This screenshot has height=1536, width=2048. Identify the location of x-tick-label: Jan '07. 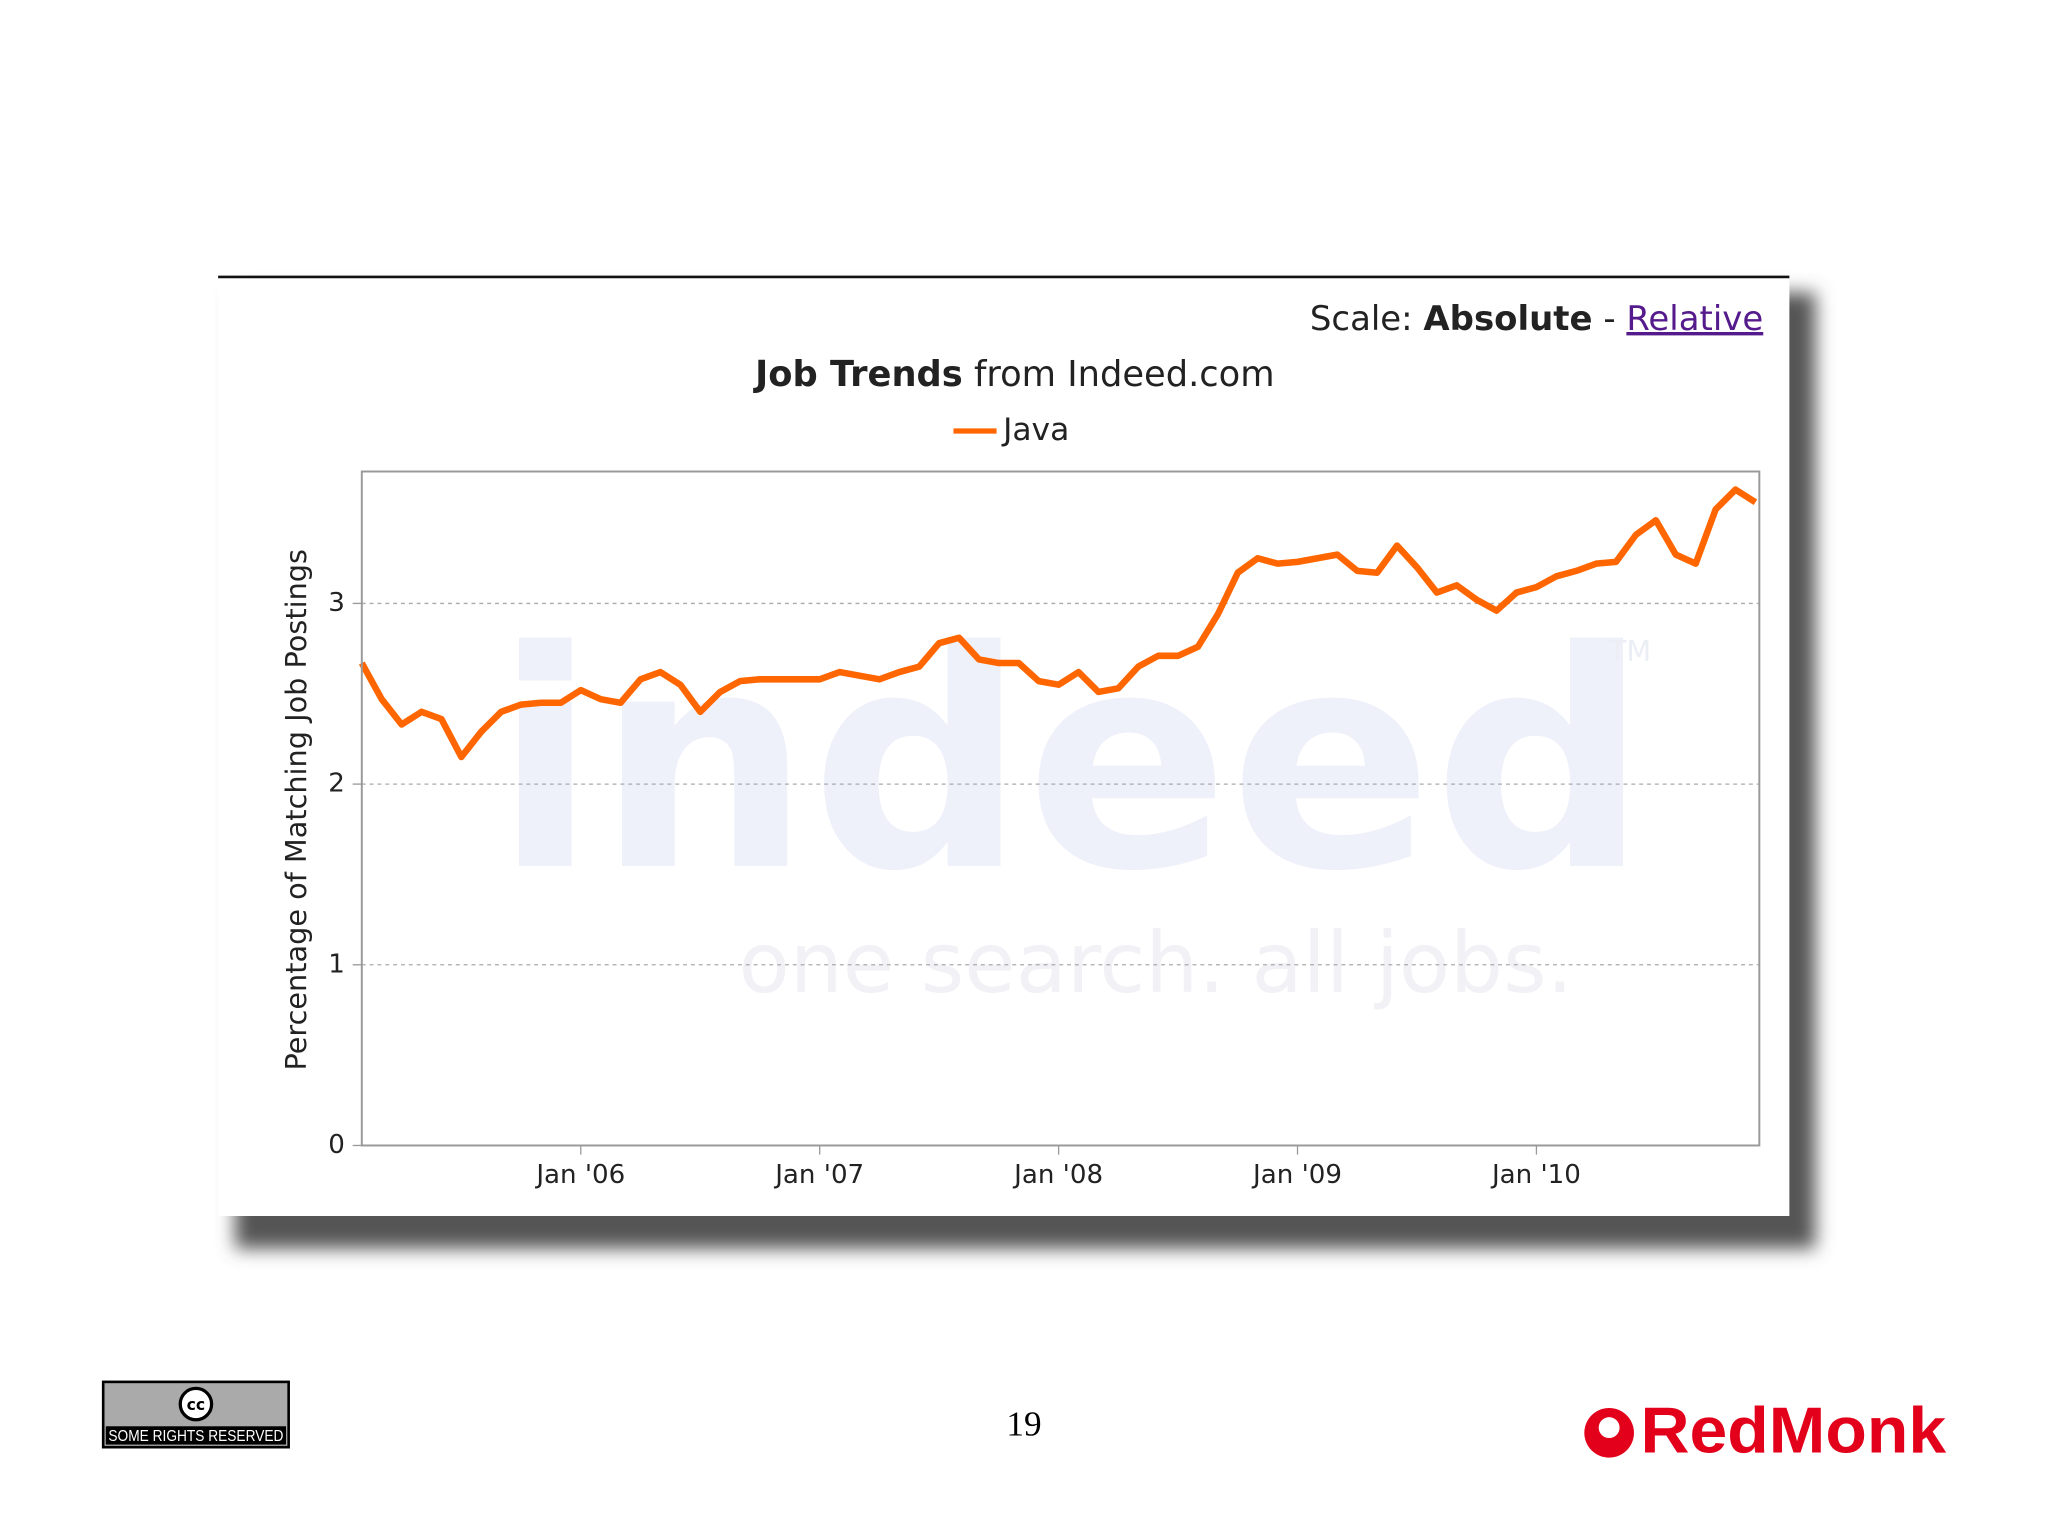
(818, 1175).